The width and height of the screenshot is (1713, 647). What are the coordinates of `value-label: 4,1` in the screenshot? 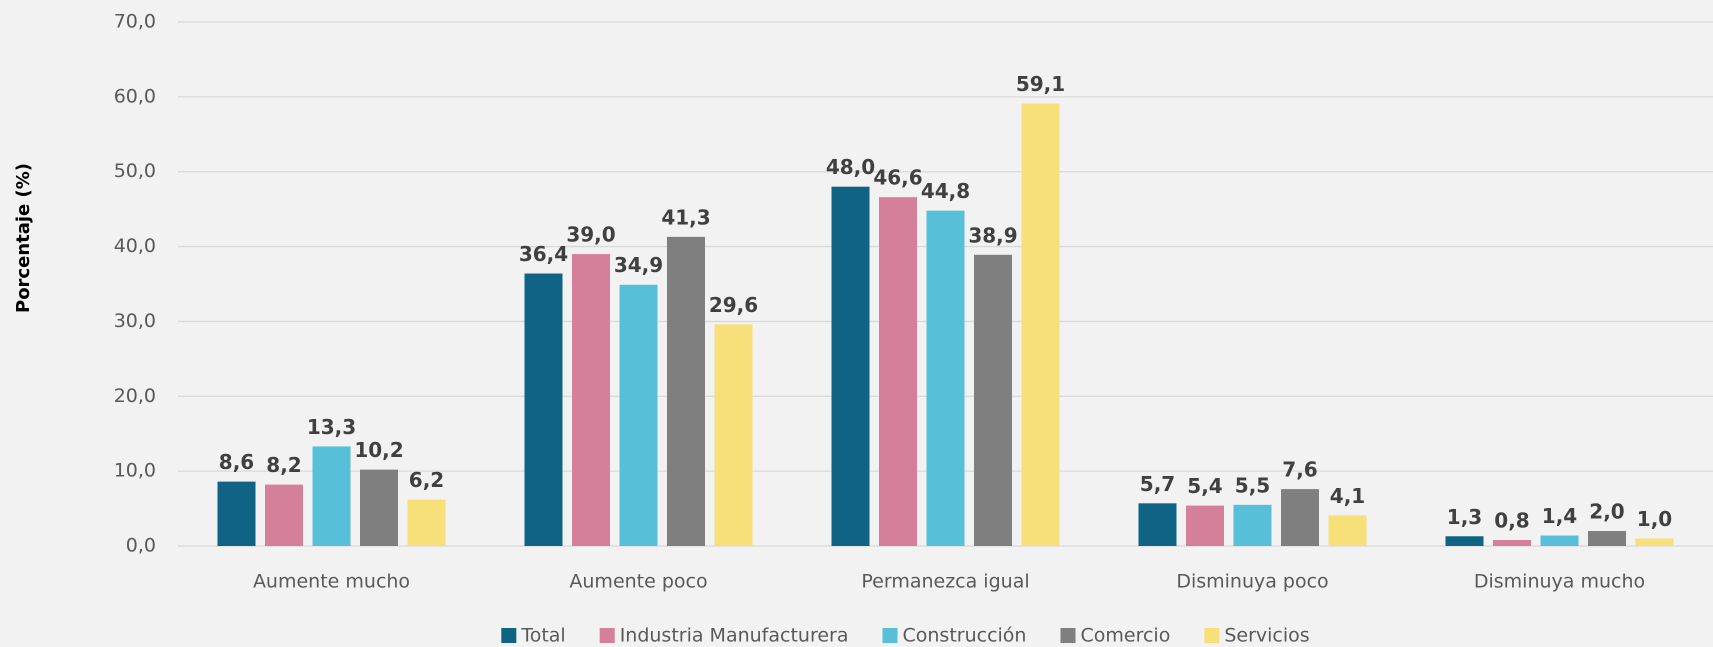 It's located at (1347, 496).